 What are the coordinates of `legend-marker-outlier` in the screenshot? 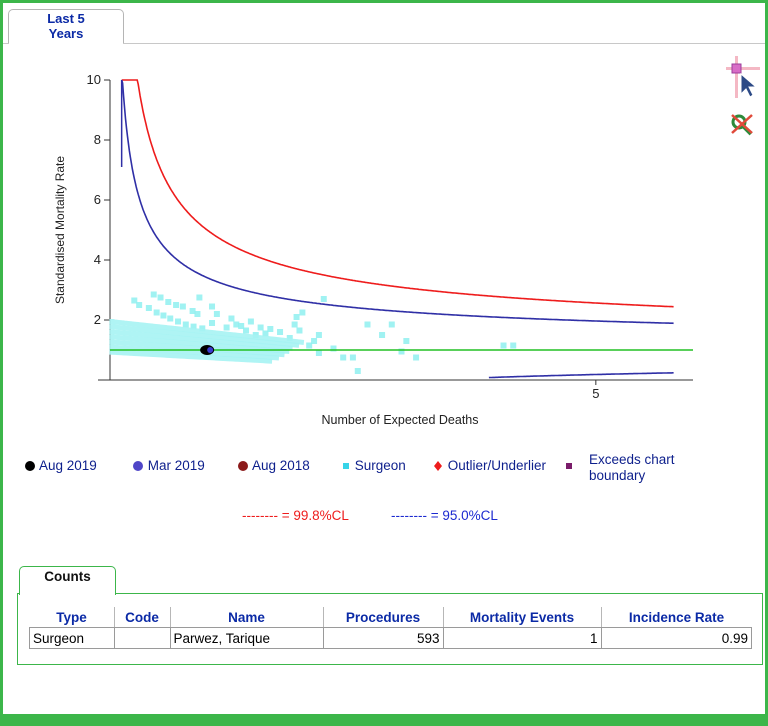 It's located at (438, 466).